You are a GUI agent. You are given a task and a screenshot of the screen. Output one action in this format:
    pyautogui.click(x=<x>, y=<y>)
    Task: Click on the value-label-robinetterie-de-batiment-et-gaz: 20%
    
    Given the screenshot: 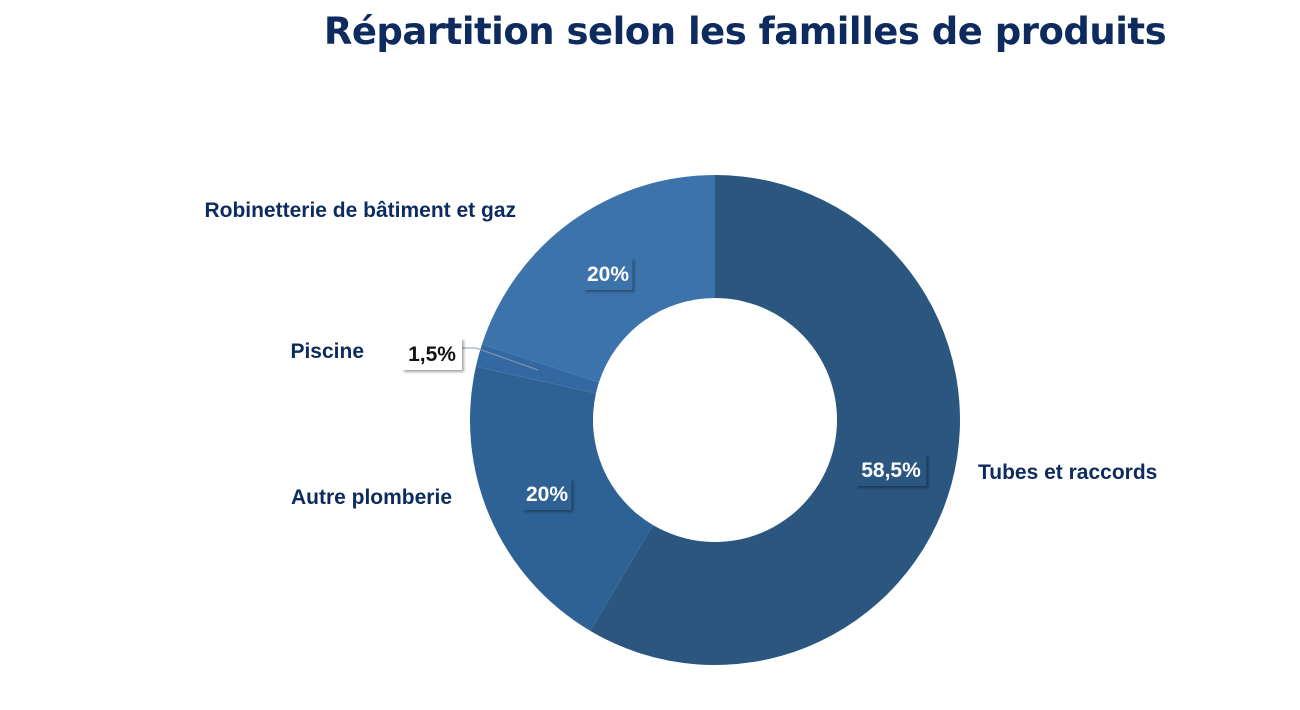 What is the action you would take?
    pyautogui.click(x=608, y=274)
    